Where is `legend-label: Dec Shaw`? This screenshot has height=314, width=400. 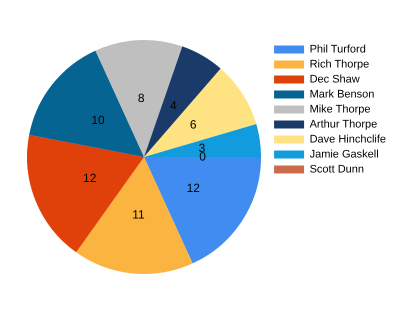
legend-label: Dec Shaw is located at coordinates (335, 80).